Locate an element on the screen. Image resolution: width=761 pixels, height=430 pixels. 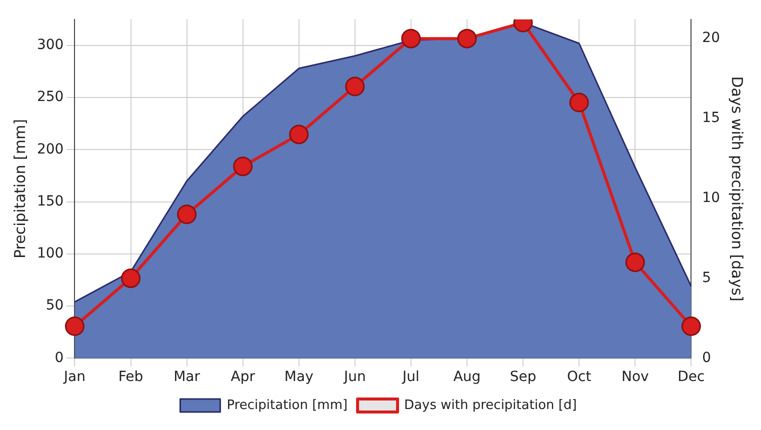
y2-tick-label: 20 is located at coordinates (711, 38).